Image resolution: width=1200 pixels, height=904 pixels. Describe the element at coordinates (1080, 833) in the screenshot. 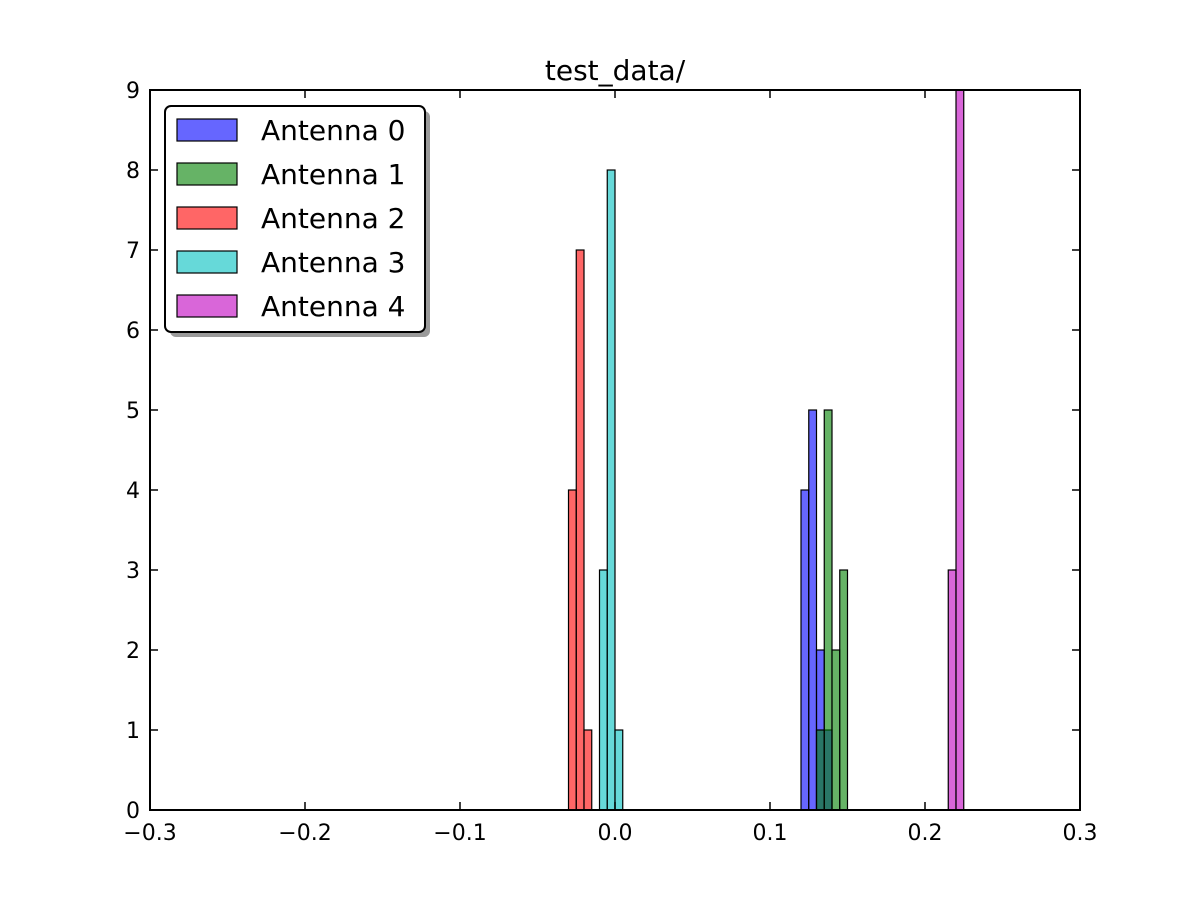

I see `x-tick-label: 0.3` at that location.